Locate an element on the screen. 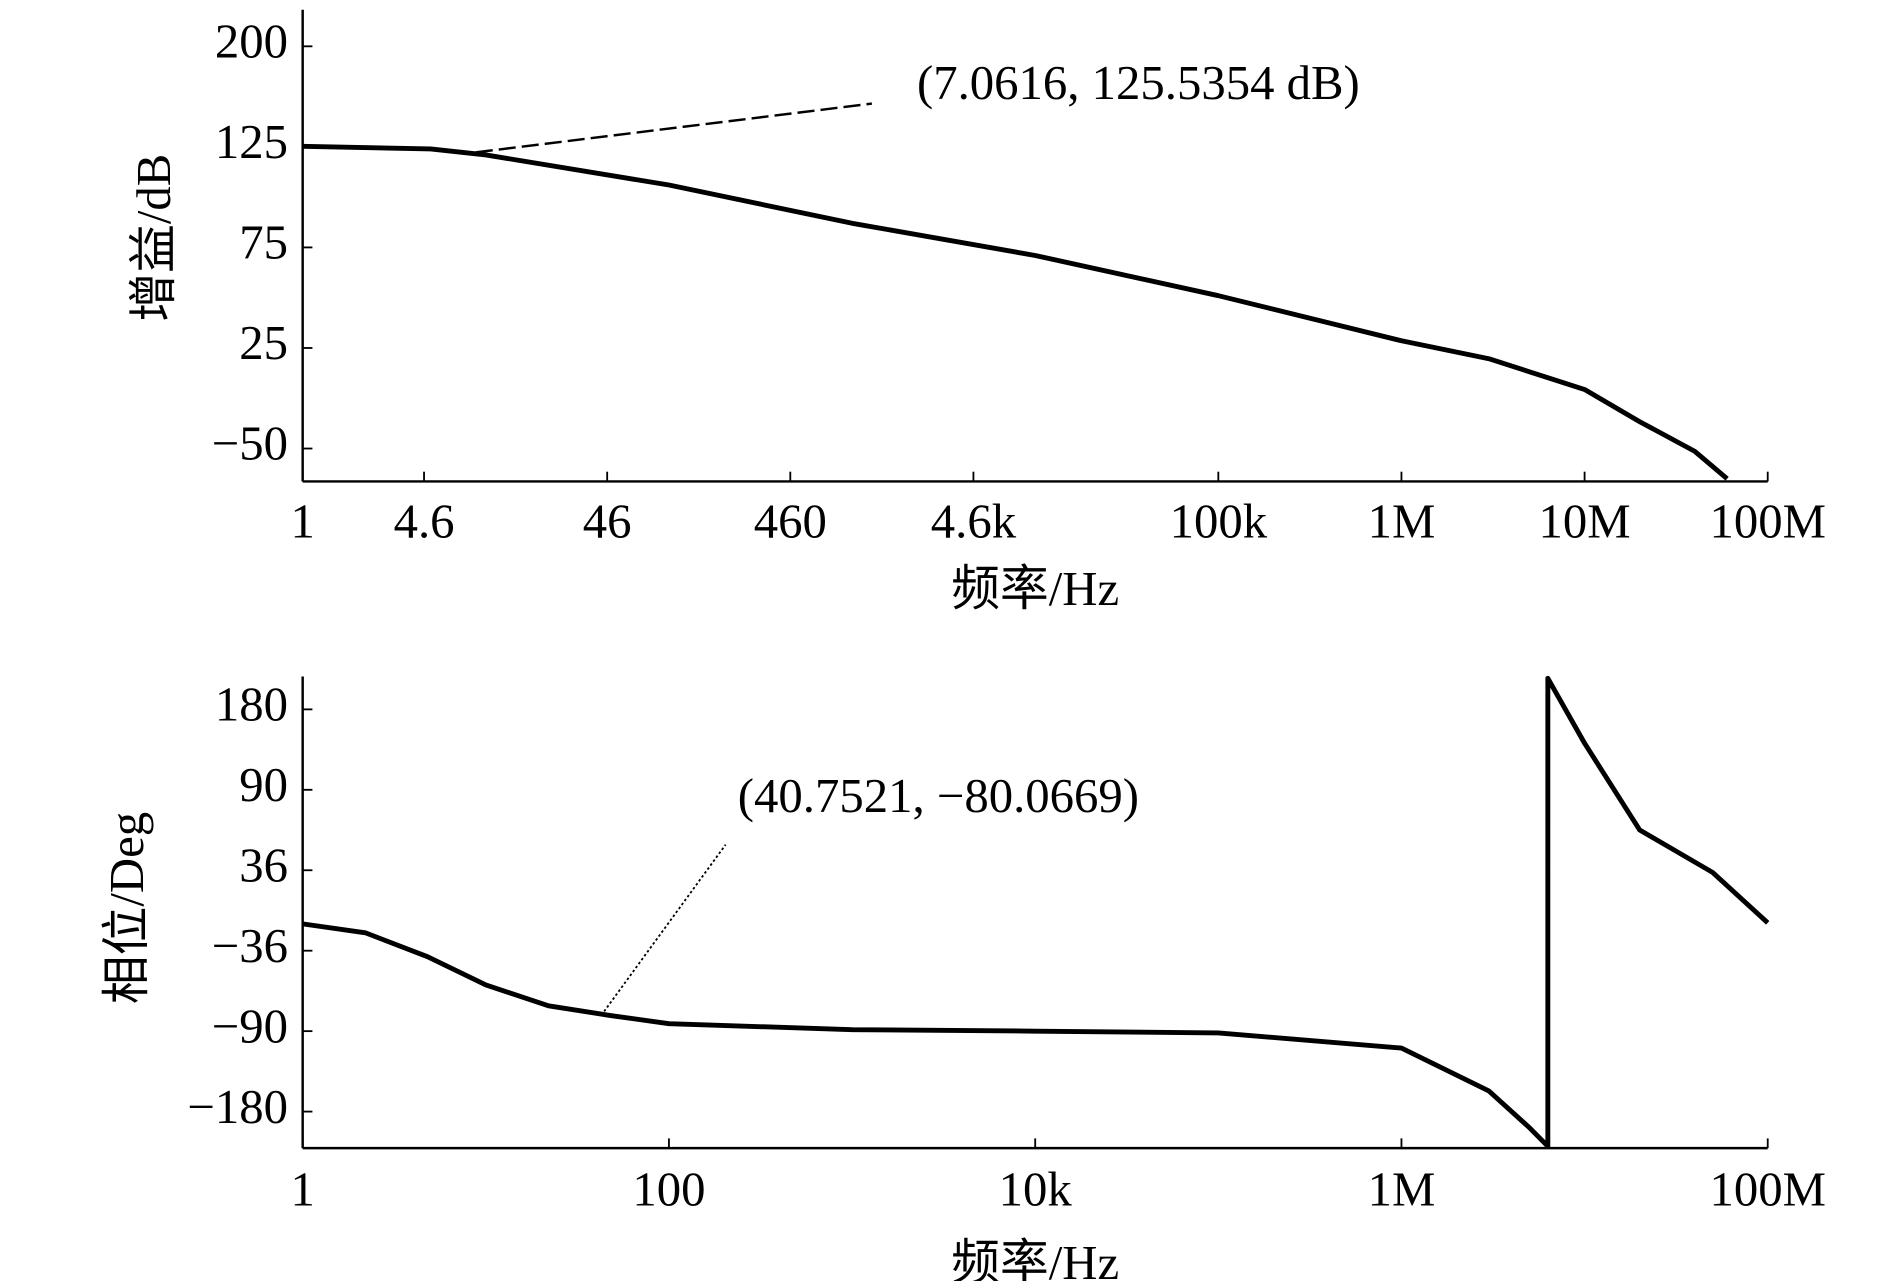 This screenshot has width=1890, height=1281. y-tick-label: −36 is located at coordinates (250, 946).